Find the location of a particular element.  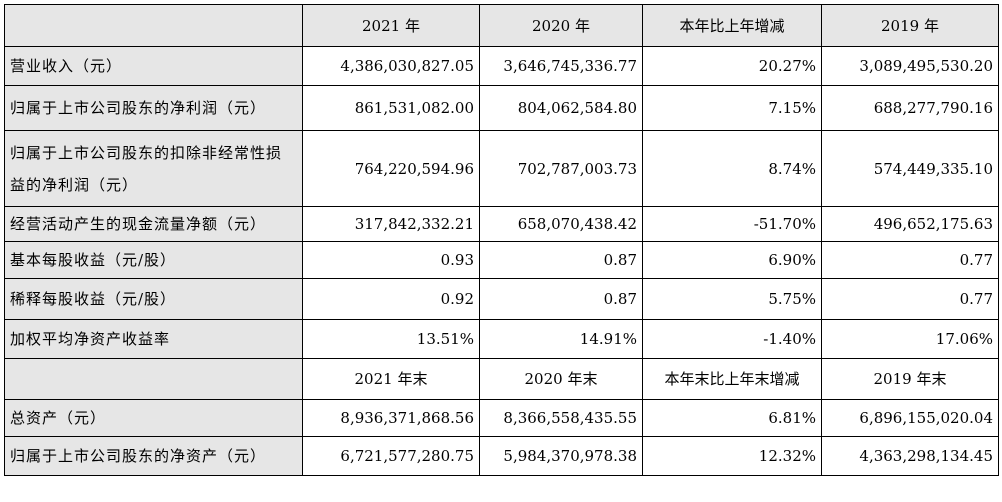

table-row: 基本每股收益（元/股） 0.93 0.87 6.90% 0.77 is located at coordinates (501, 260).